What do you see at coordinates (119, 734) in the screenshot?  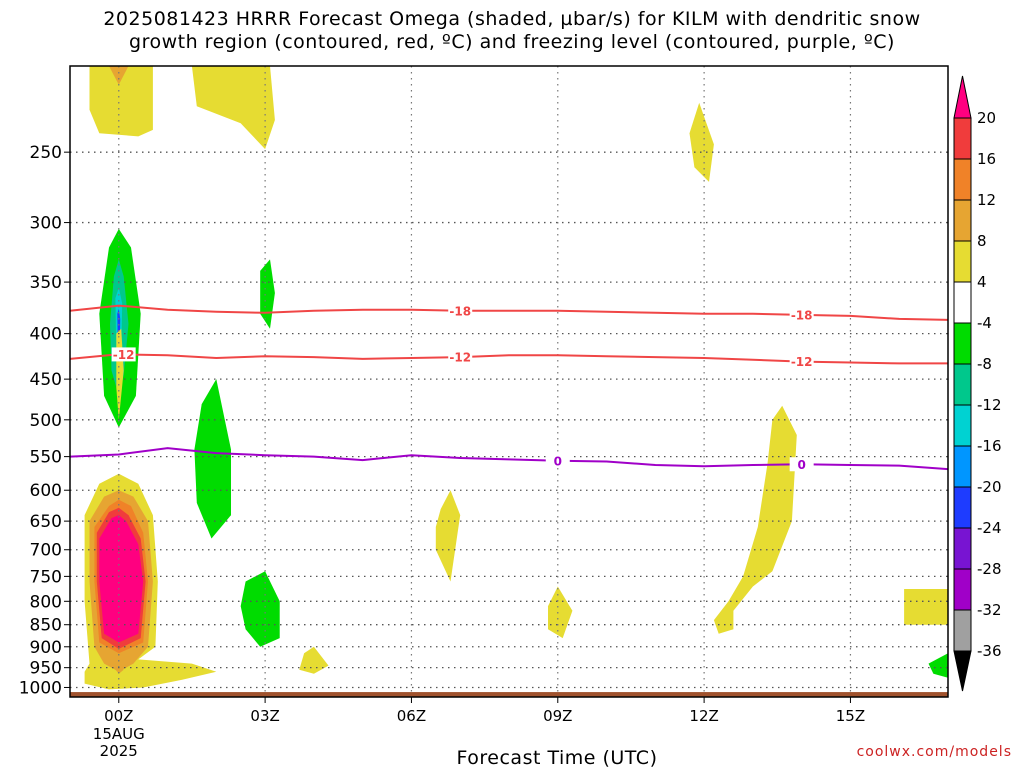 I see `x-date-label: 15AUG` at bounding box center [119, 734].